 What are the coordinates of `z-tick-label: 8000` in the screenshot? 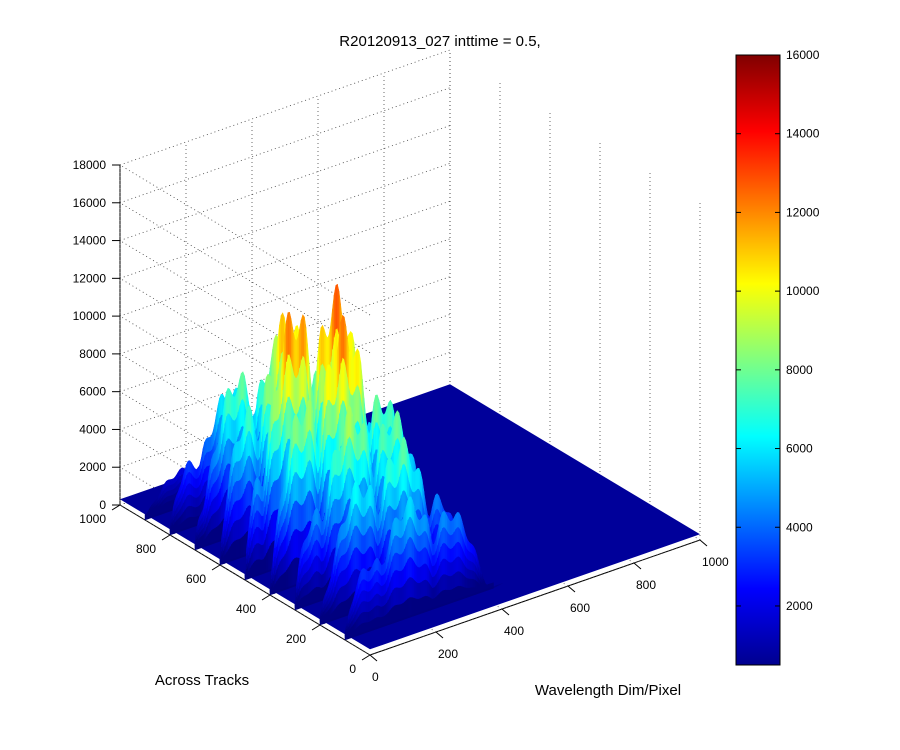 It's located at (92, 354).